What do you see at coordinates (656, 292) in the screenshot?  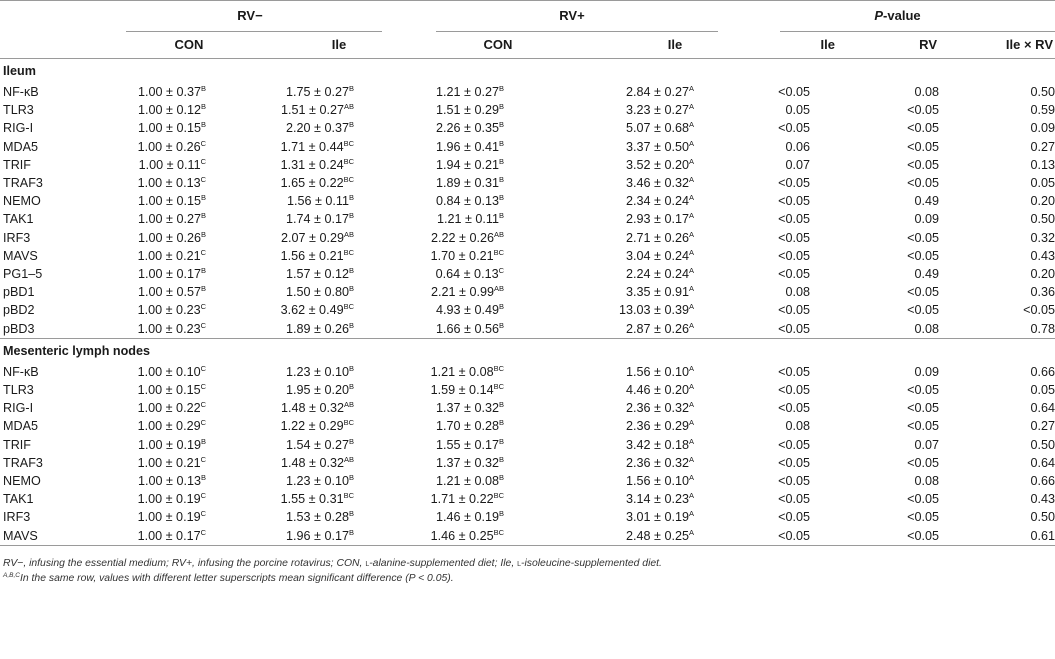 I see `value-cell: 3.35 ± 0.91A` at bounding box center [656, 292].